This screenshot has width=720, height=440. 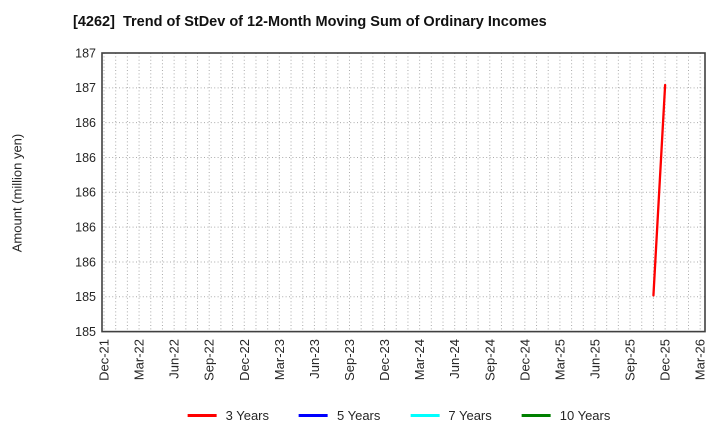 I want to click on x-tick-label: Sep-24, so click(x=489, y=360).